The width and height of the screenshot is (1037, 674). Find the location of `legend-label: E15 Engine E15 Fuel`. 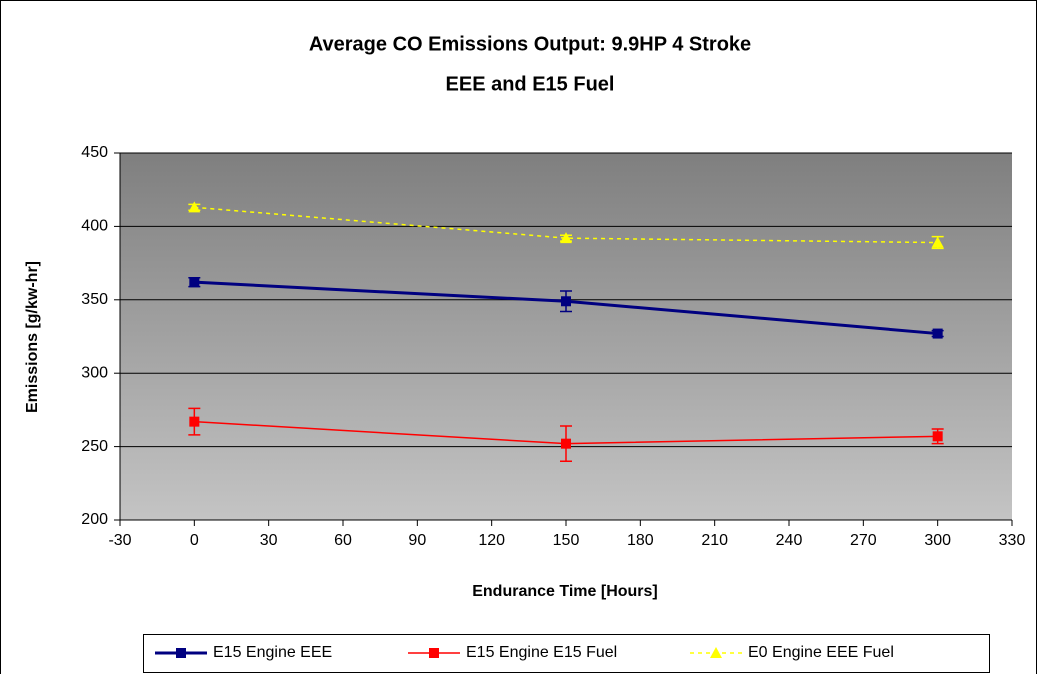

legend-label: E15 Engine E15 Fuel is located at coordinates (541, 652).